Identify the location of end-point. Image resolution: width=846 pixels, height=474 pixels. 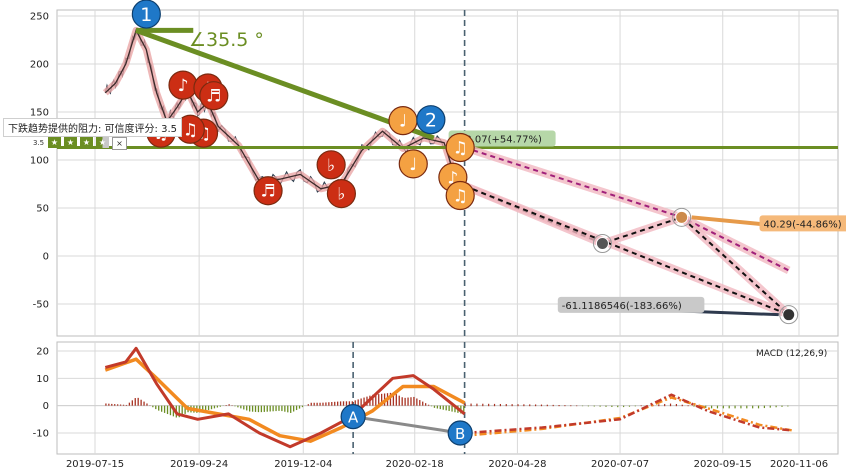
(602, 244).